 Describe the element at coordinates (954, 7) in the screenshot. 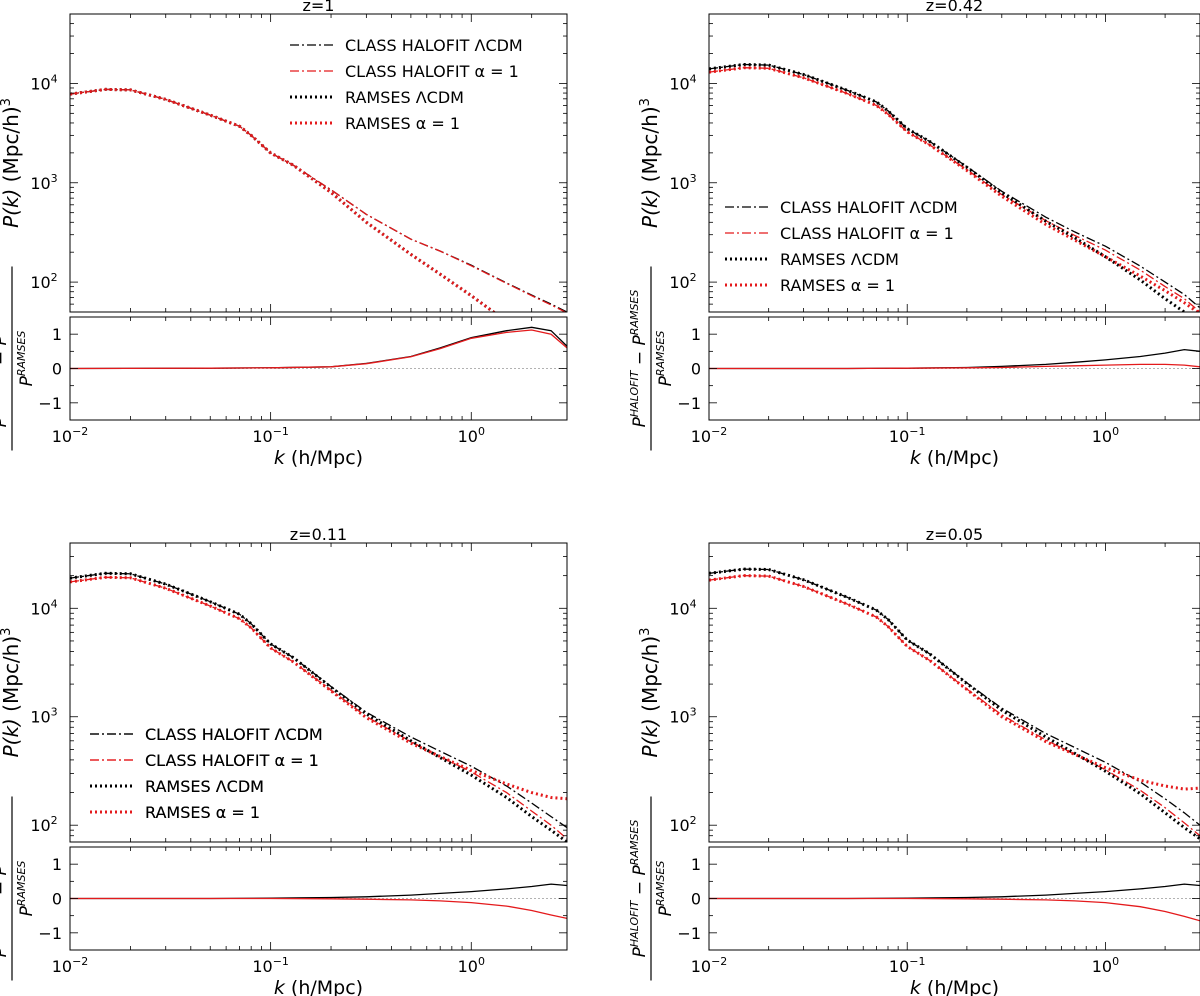

I see `panel-title: z=0.42` at that location.